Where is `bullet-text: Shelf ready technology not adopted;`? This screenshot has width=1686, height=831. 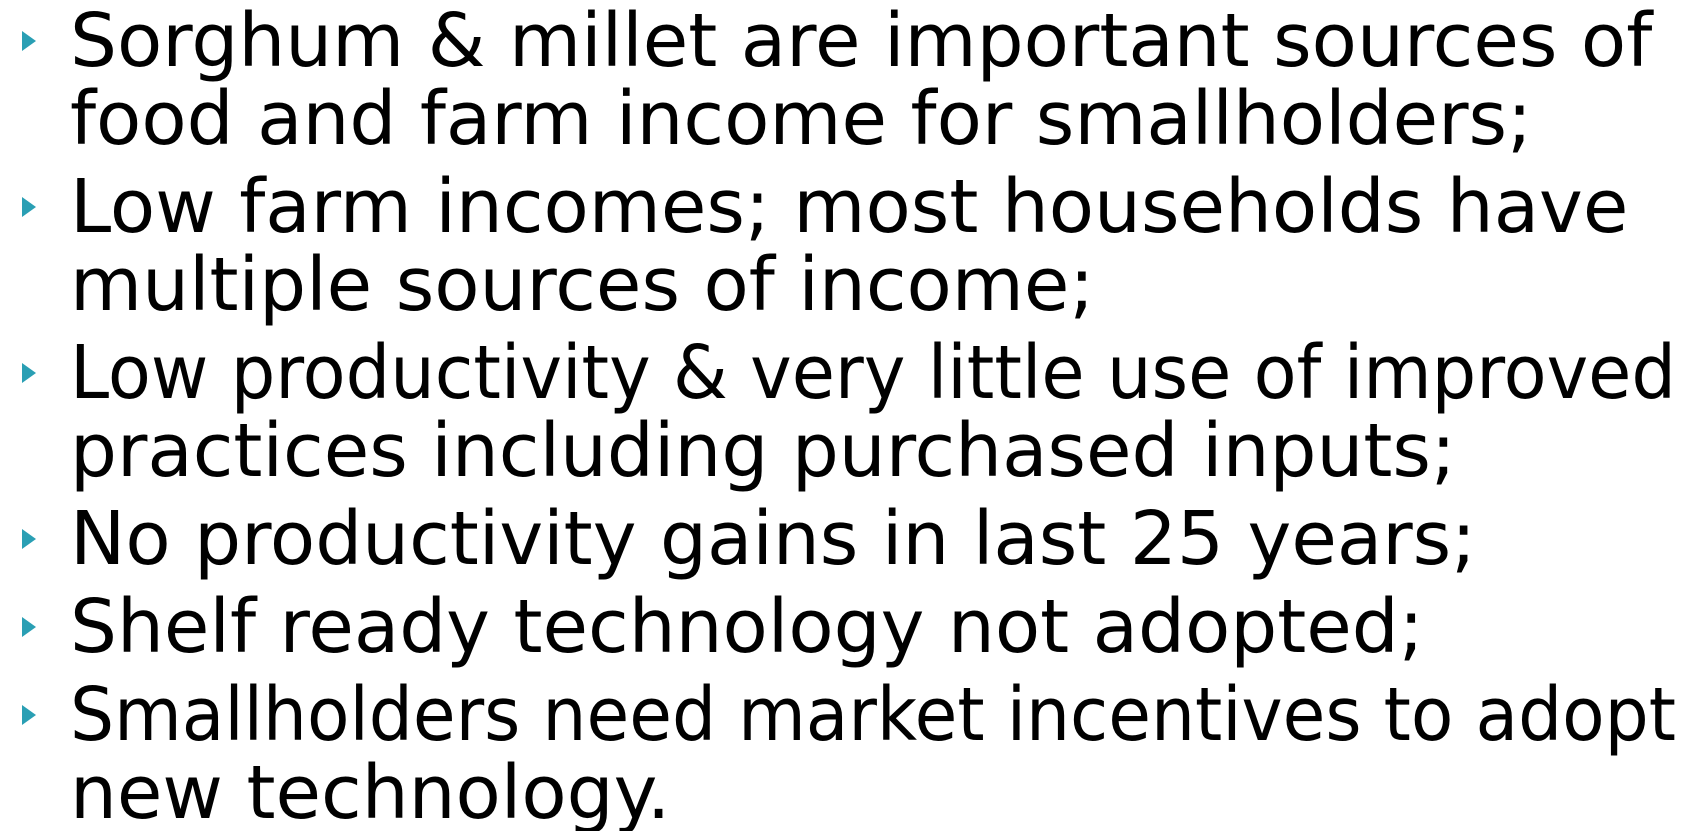 bullet-text: Shelf ready technology not adopted; is located at coordinates (747, 627).